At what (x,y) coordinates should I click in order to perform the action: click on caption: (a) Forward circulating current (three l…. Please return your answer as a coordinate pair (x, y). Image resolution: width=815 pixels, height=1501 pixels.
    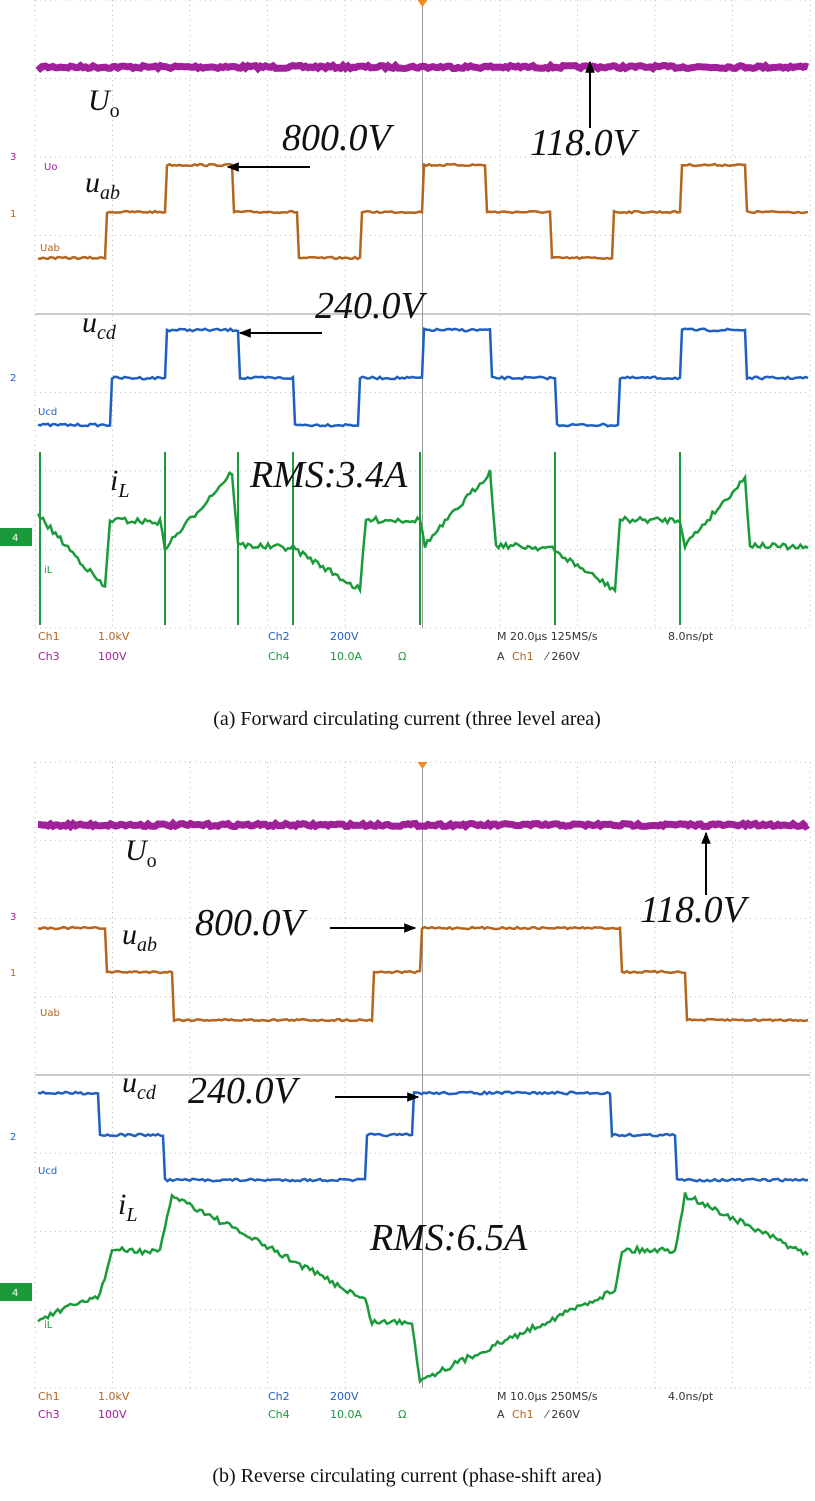
    Looking at the image, I should click on (407, 719).